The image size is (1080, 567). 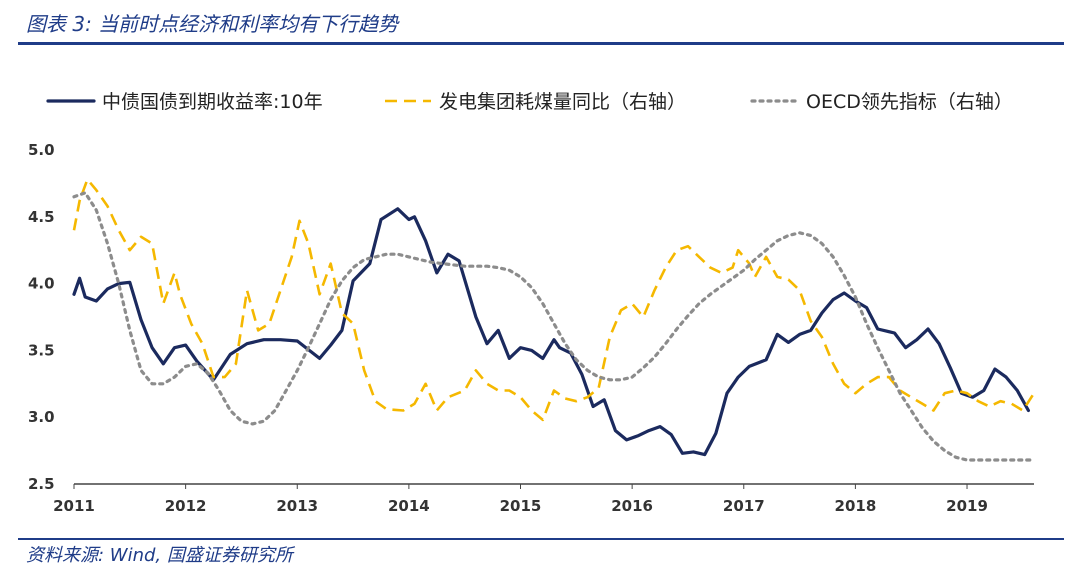 I want to click on x-tick-label: 2012, so click(x=186, y=506).